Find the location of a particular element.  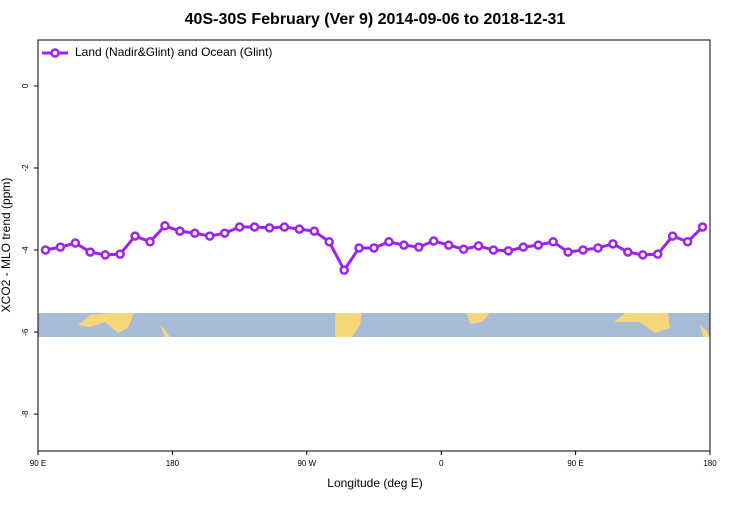

y-tick-label: -4 is located at coordinates (25, 250).